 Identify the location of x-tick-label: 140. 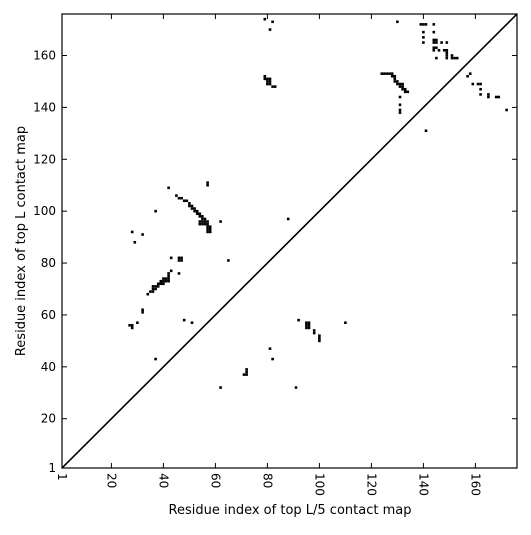
(423, 484).